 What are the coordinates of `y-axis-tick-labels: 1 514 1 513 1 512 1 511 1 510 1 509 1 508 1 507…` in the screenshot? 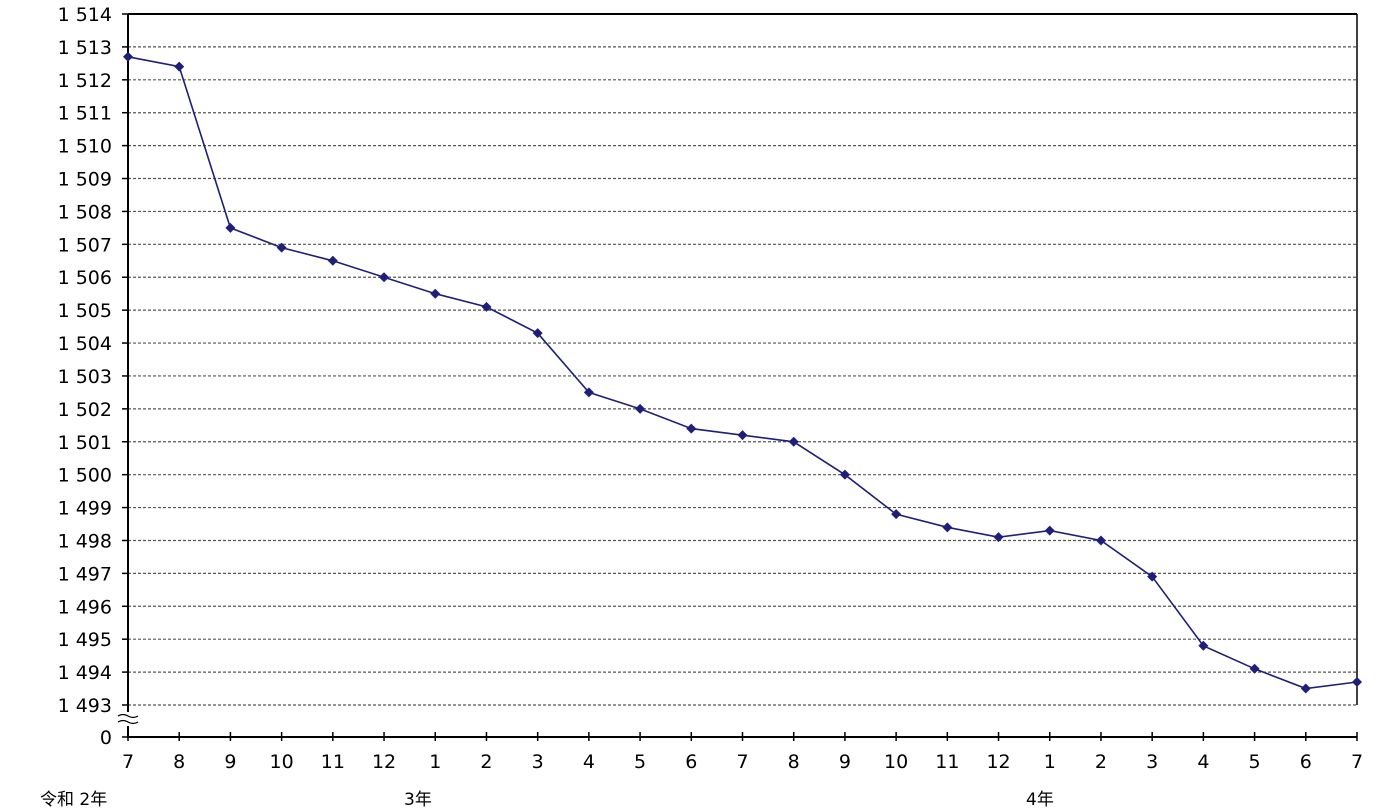 It's located at (85, 376).